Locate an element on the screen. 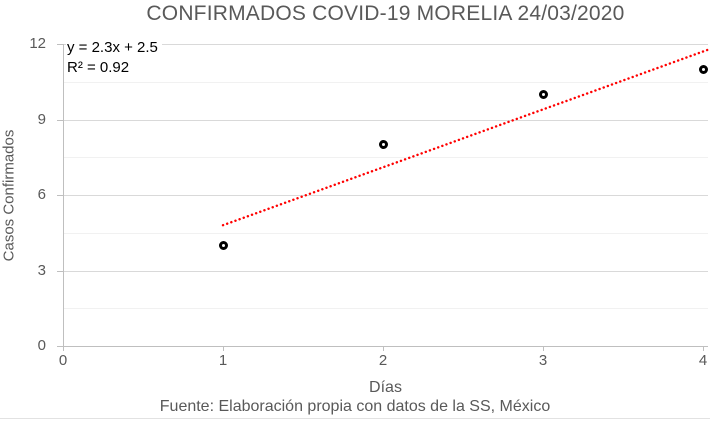 The height and width of the screenshot is (421, 710). y-tick-label: 6 is located at coordinates (41, 194).